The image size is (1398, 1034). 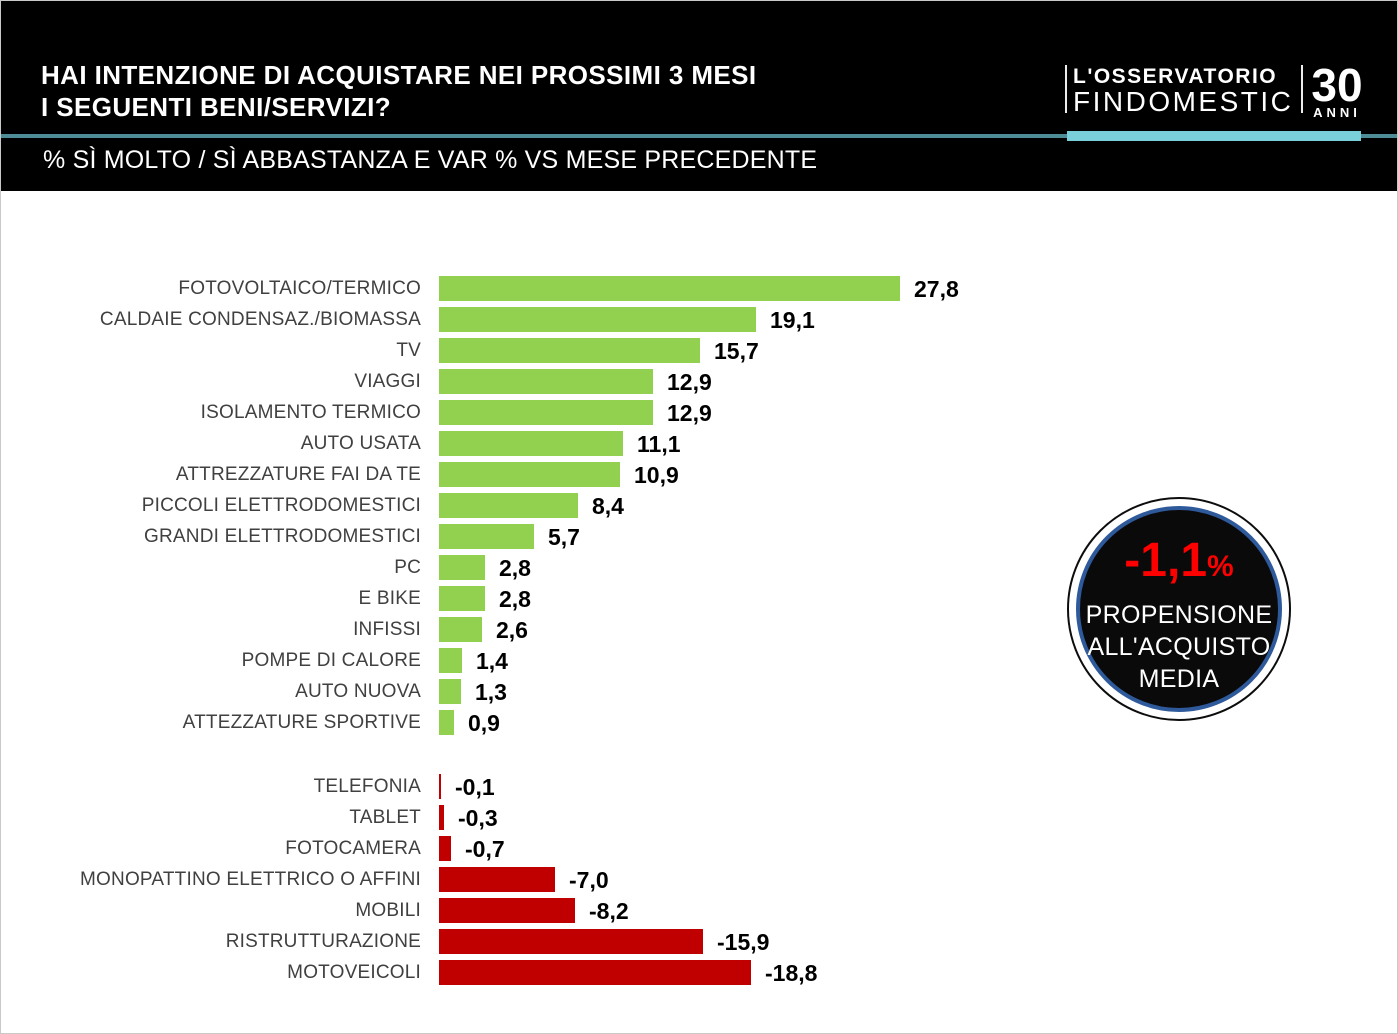 I want to click on chart-row: MONOPATTINO ELETTRICO O AFFINI -7,0, so click(x=699, y=880).